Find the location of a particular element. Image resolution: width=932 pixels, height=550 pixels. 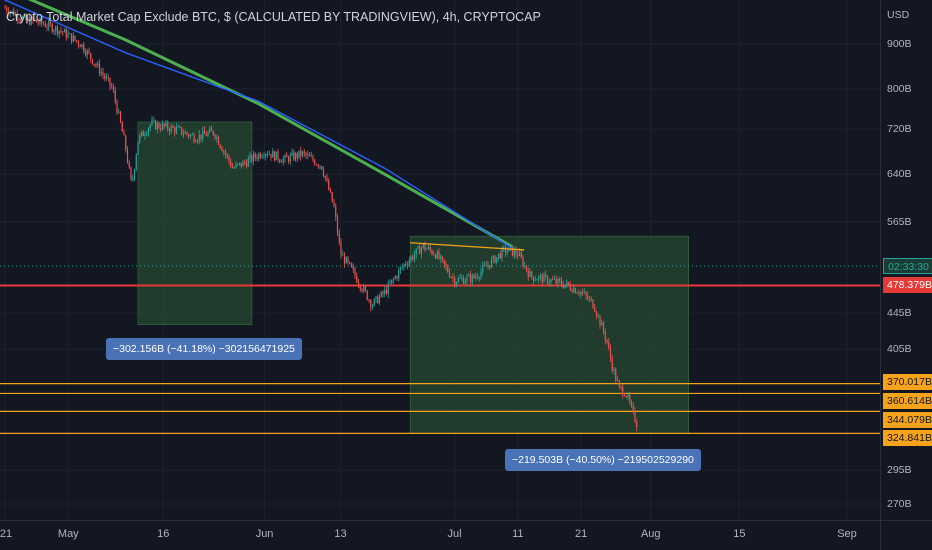

x-tick-label: 15 is located at coordinates (739, 534).